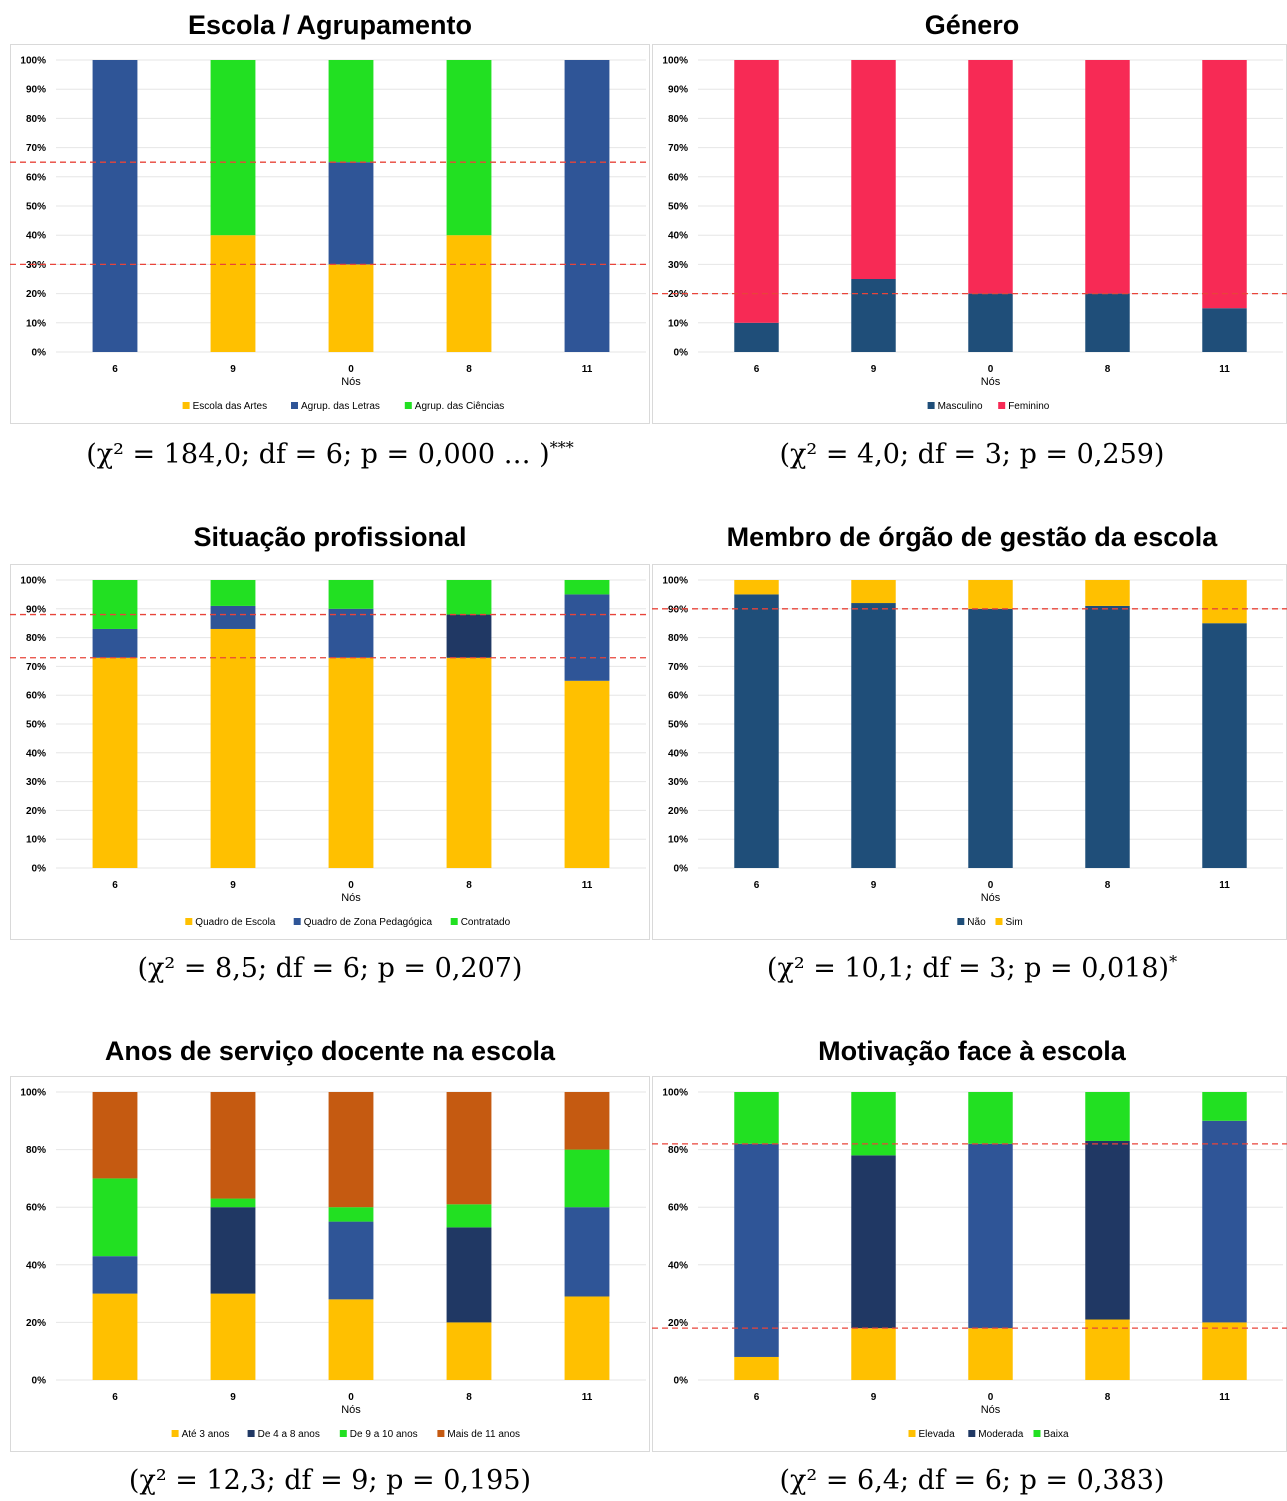  I want to click on chart-title: Situação profissional, so click(330, 537).